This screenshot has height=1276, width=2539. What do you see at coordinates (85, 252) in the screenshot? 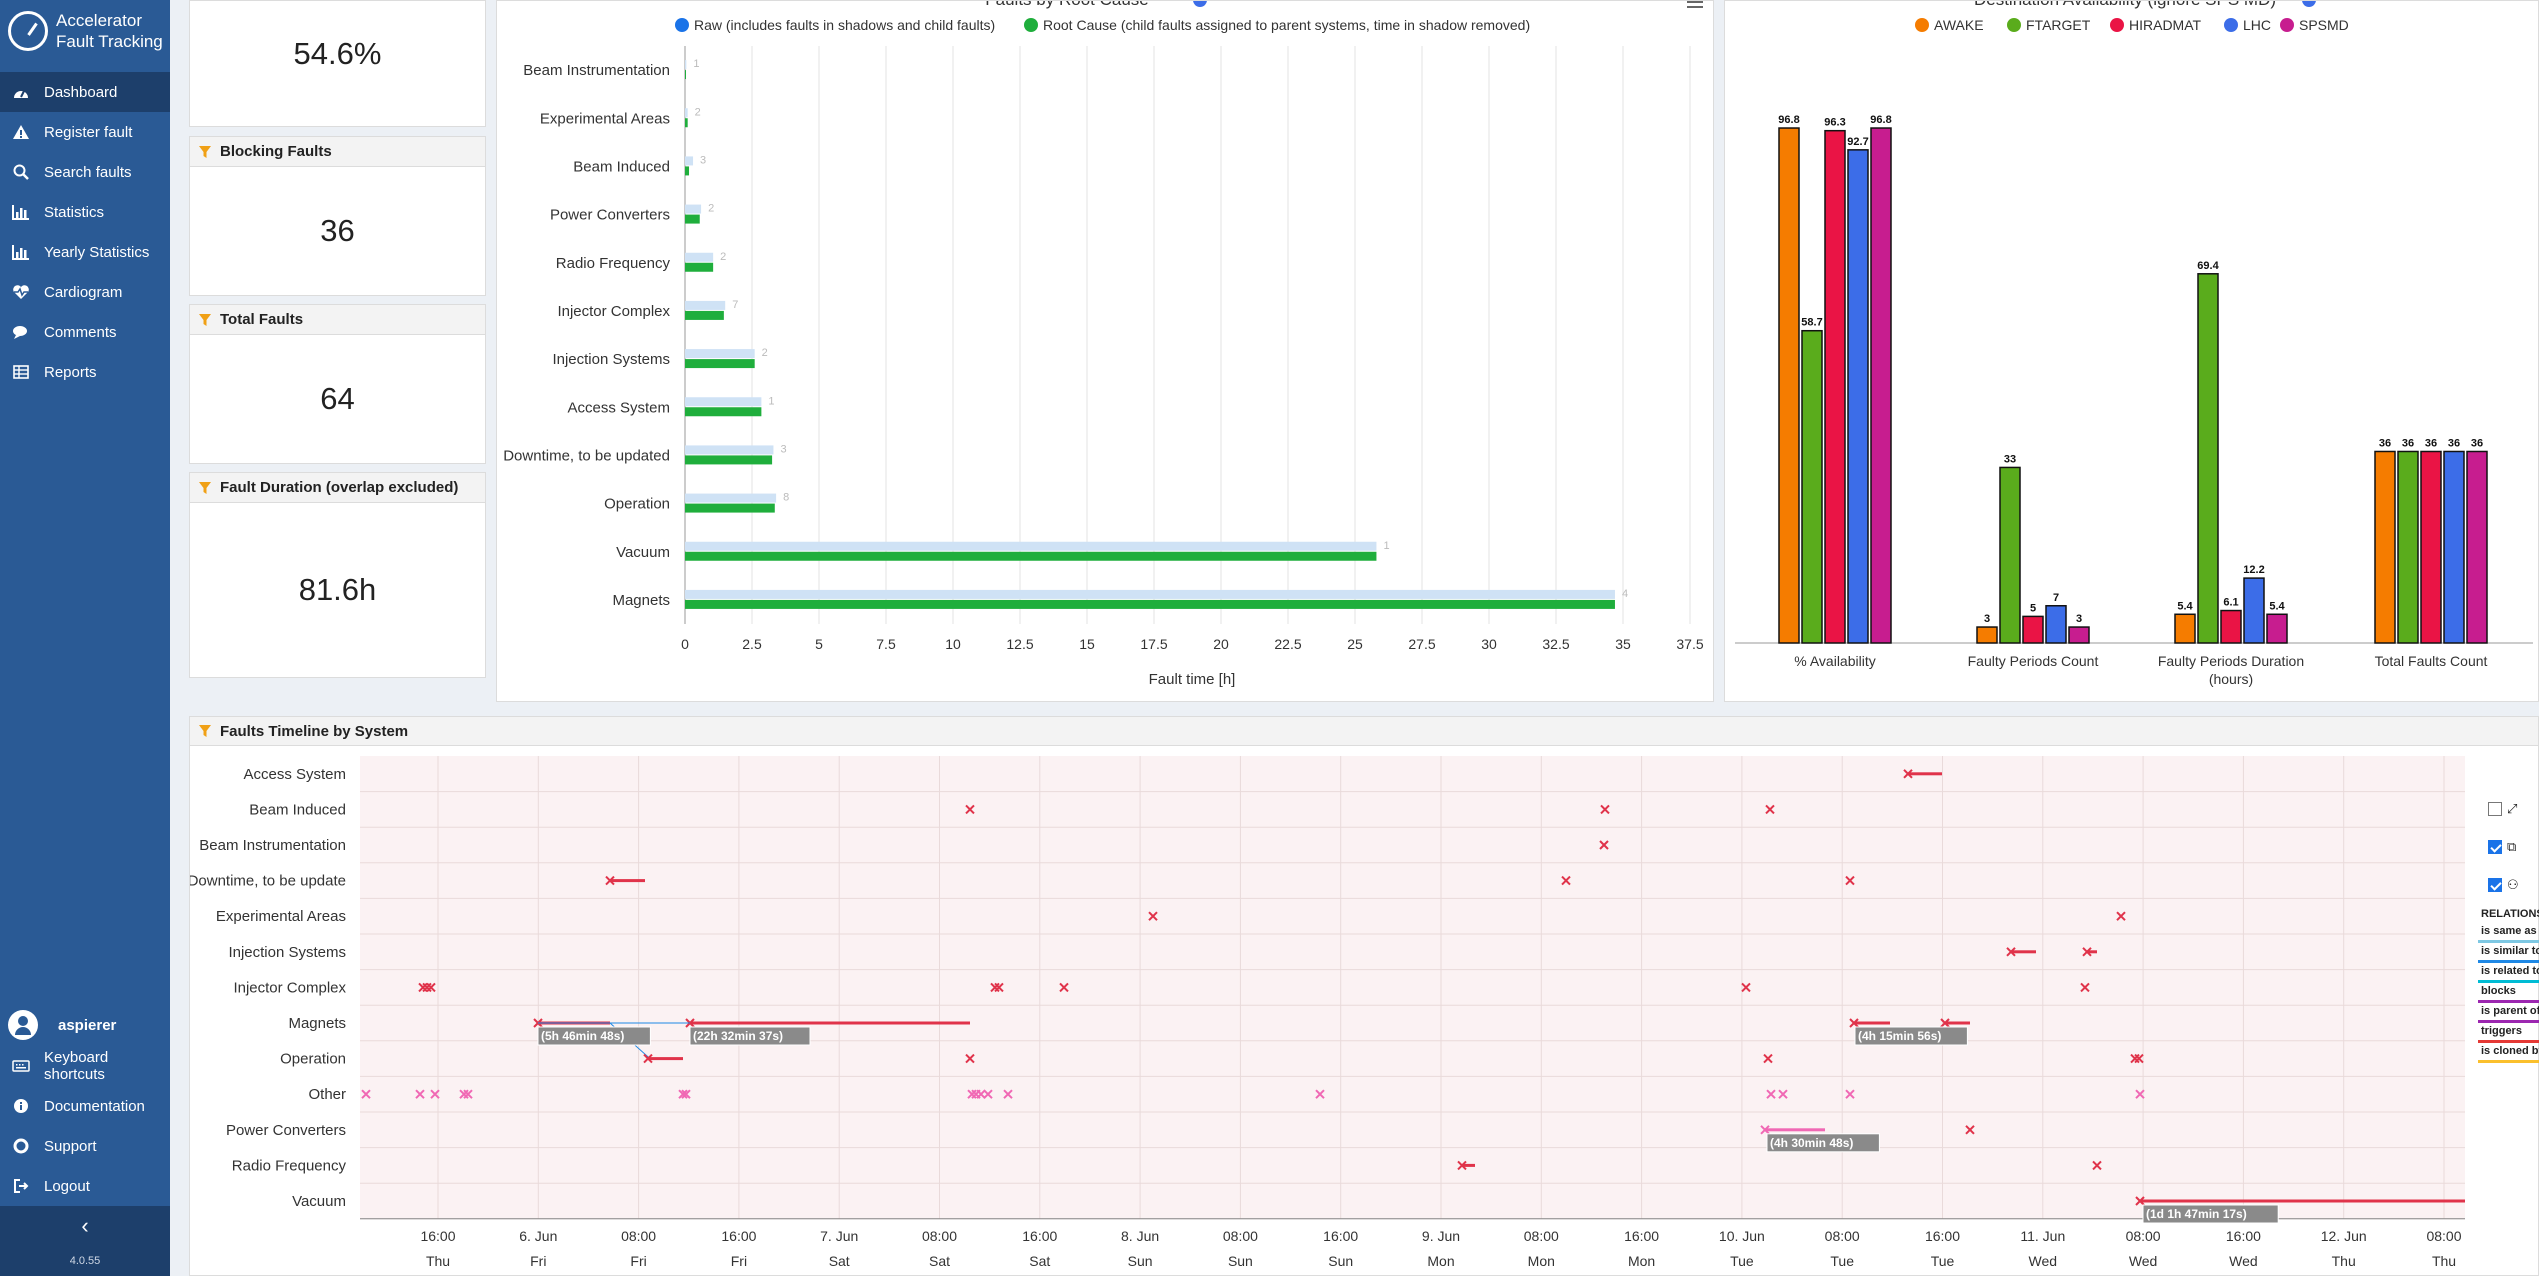
I see `nav-item-yearly-statistics: Yearly Statistics` at bounding box center [85, 252].